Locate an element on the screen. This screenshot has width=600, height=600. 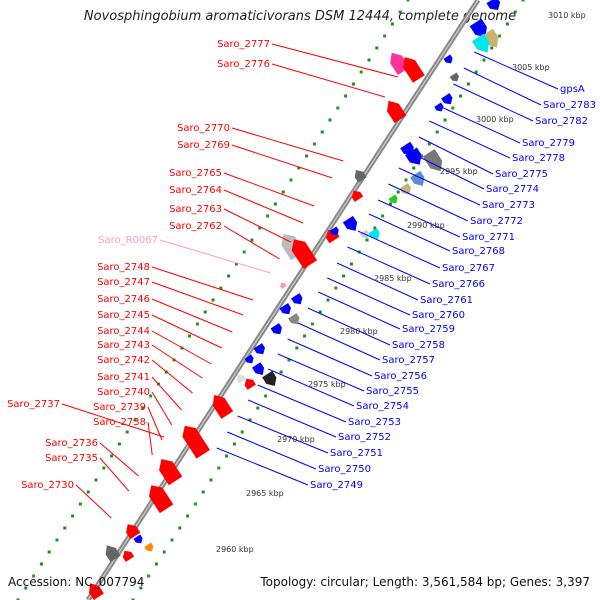
gene-label: Saro_2736 is located at coordinates (71, 443).